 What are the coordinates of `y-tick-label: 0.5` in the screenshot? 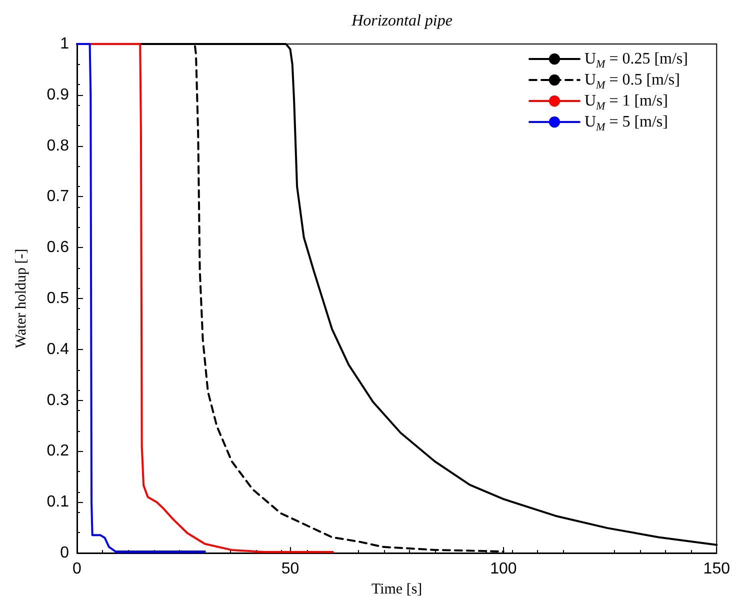 It's located at (58, 298).